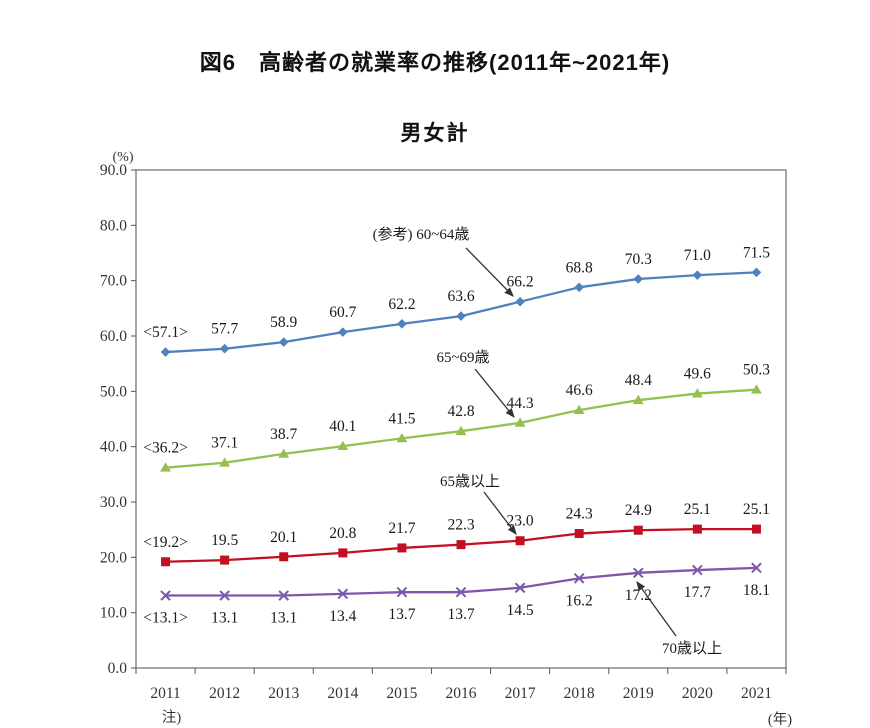 The height and width of the screenshot is (728, 870). What do you see at coordinates (113, 391) in the screenshot?
I see `svg-text: 50.0` at bounding box center [113, 391].